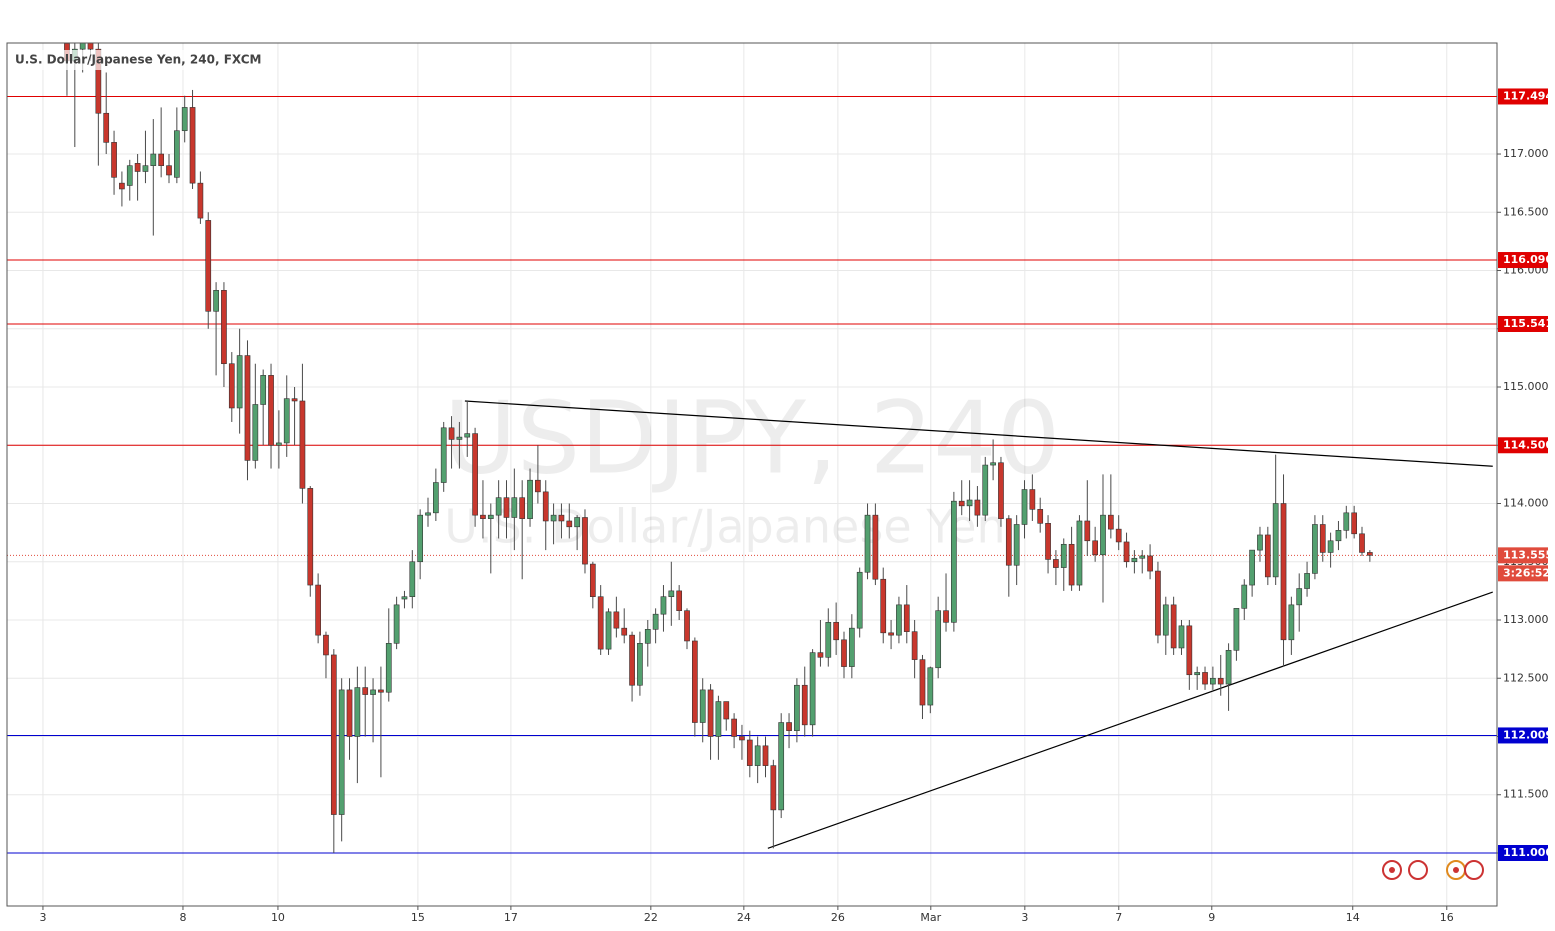 The width and height of the screenshot is (1555, 931). What do you see at coordinates (42, 917) in the screenshot?
I see `x-tick-label: 3` at bounding box center [42, 917].